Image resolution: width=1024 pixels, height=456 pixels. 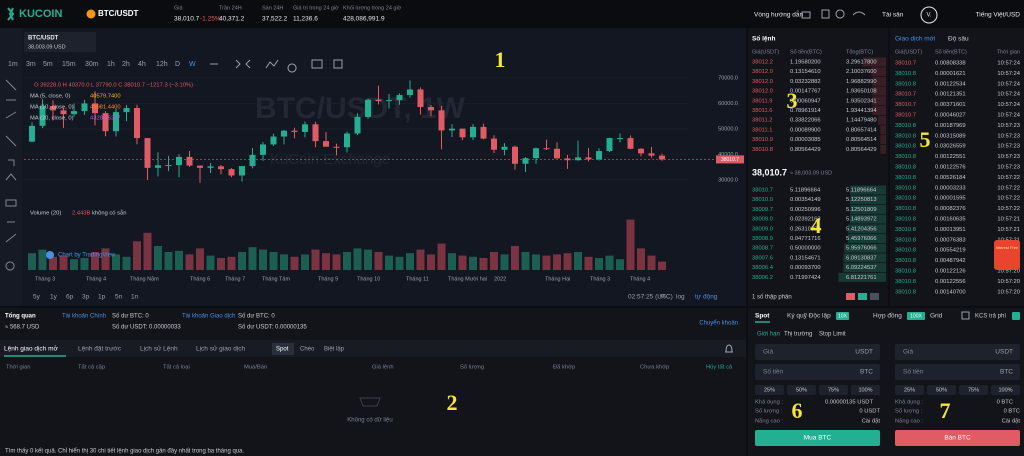 I want to click on percent-label: 75%, so click(x=973, y=390).